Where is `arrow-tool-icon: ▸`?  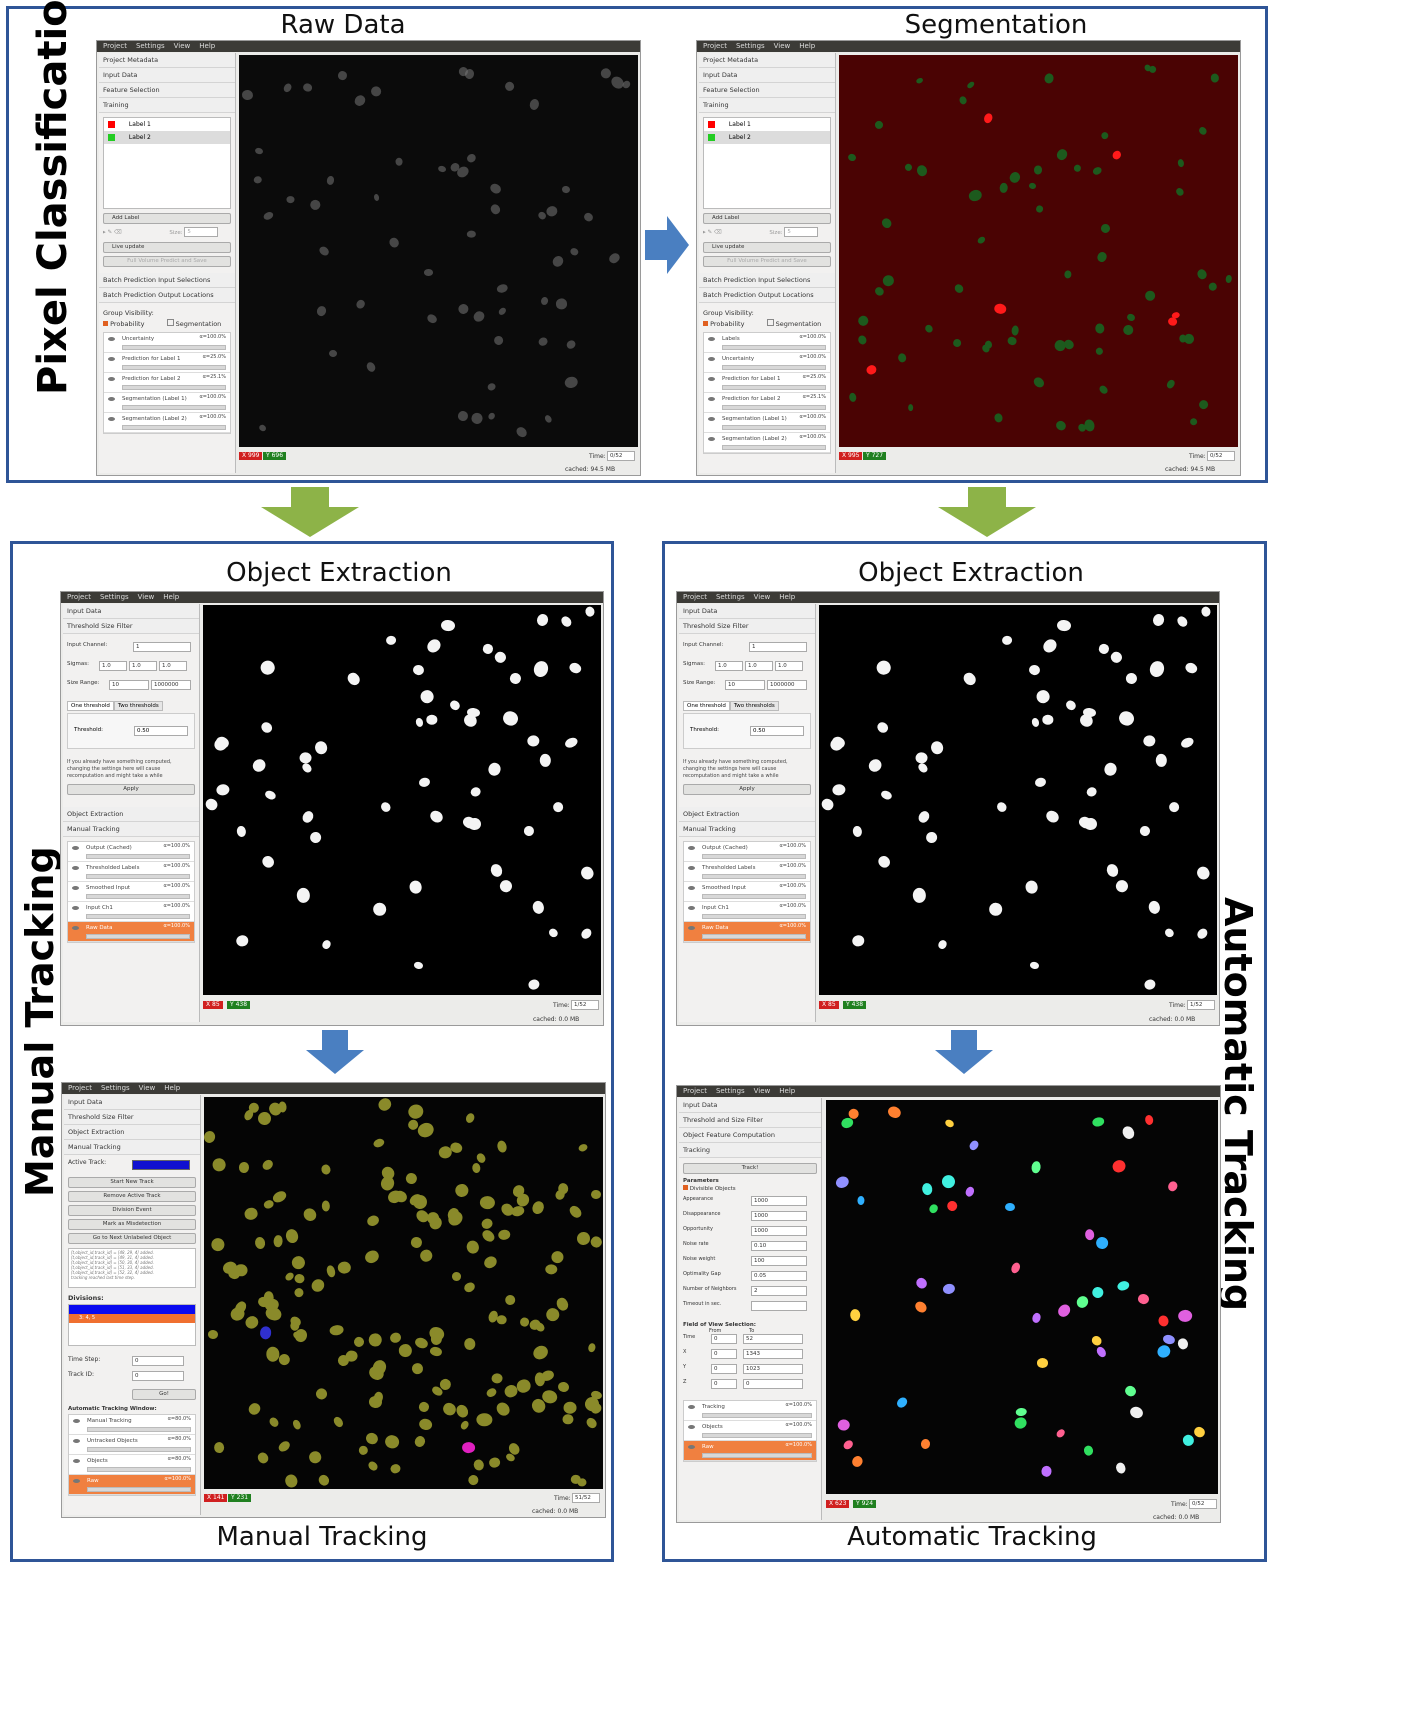
arrow-tool-icon: ▸ is located at coordinates (104, 232).